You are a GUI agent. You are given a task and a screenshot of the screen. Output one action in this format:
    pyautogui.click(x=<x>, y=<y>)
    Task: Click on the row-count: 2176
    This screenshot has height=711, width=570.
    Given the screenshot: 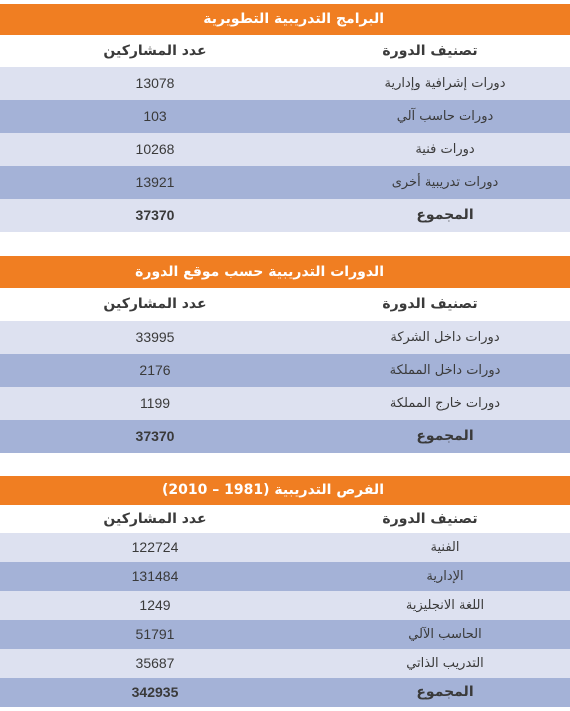 What is the action you would take?
    pyautogui.click(x=155, y=370)
    